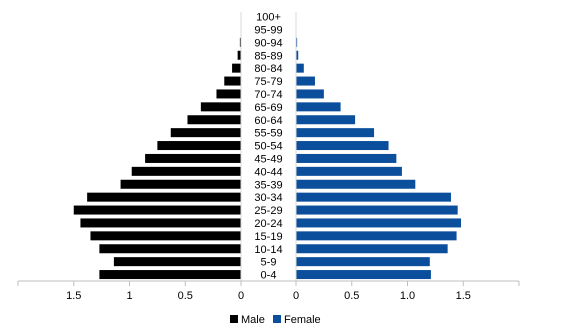 This screenshot has width=573, height=332. Describe the element at coordinates (268, 82) in the screenshot. I see `age-label-75-79: 75-79` at that location.